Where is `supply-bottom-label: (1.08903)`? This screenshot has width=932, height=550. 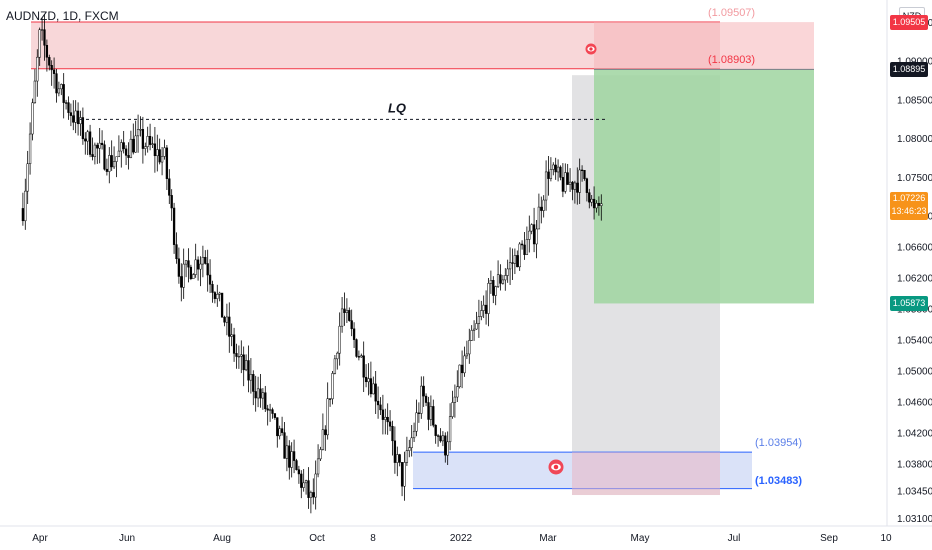 supply-bottom-label: (1.08903) is located at coordinates (732, 59).